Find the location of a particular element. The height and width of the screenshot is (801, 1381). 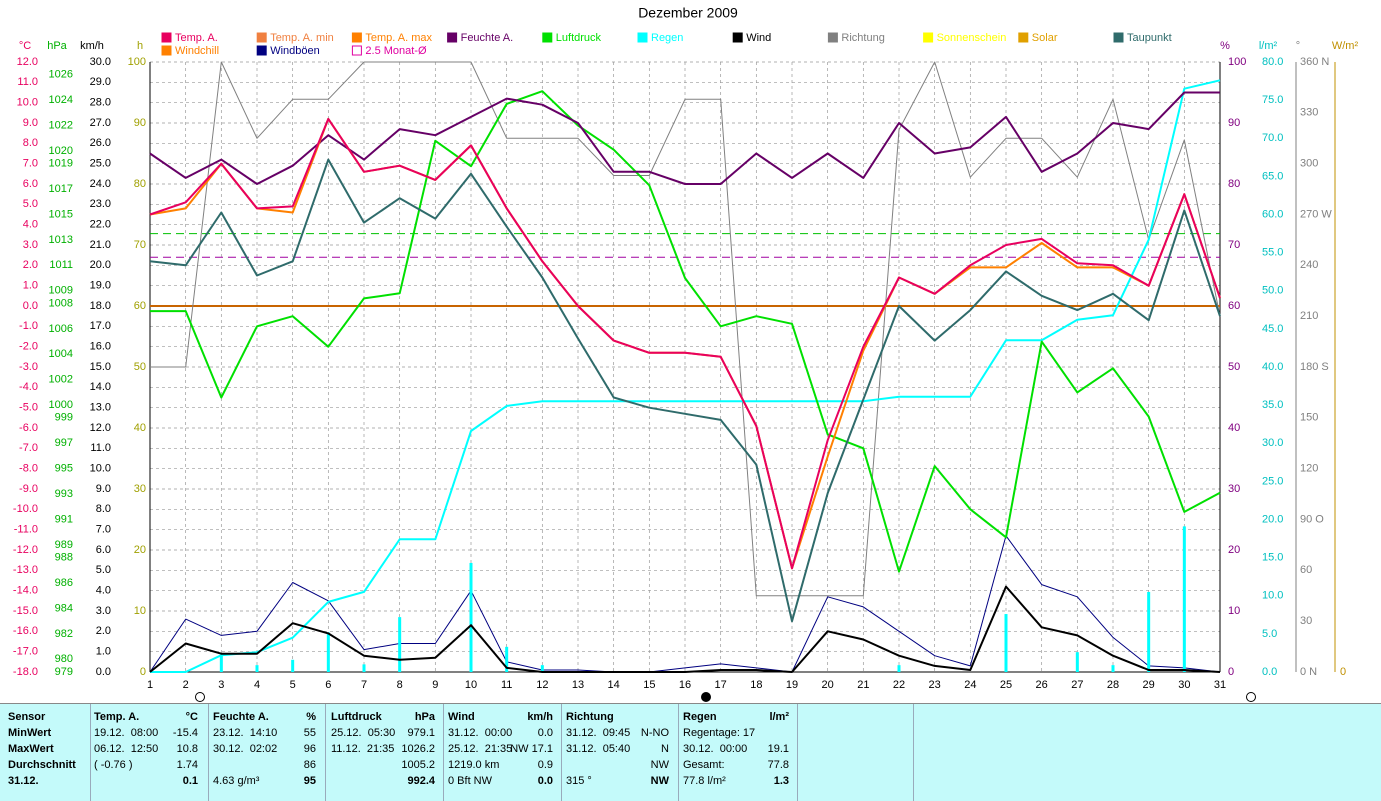

legend-label: Windchill is located at coordinates (197, 51).